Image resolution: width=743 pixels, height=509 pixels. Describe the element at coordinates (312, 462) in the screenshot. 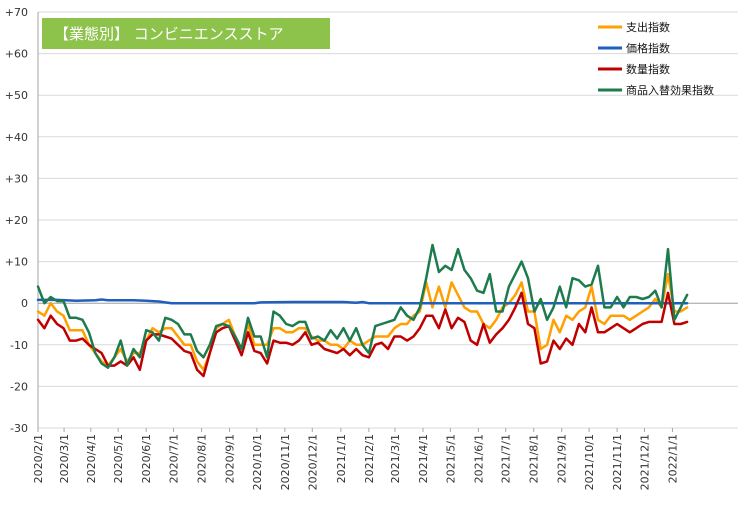

I see `x-tick-label: 2020/12/1` at that location.